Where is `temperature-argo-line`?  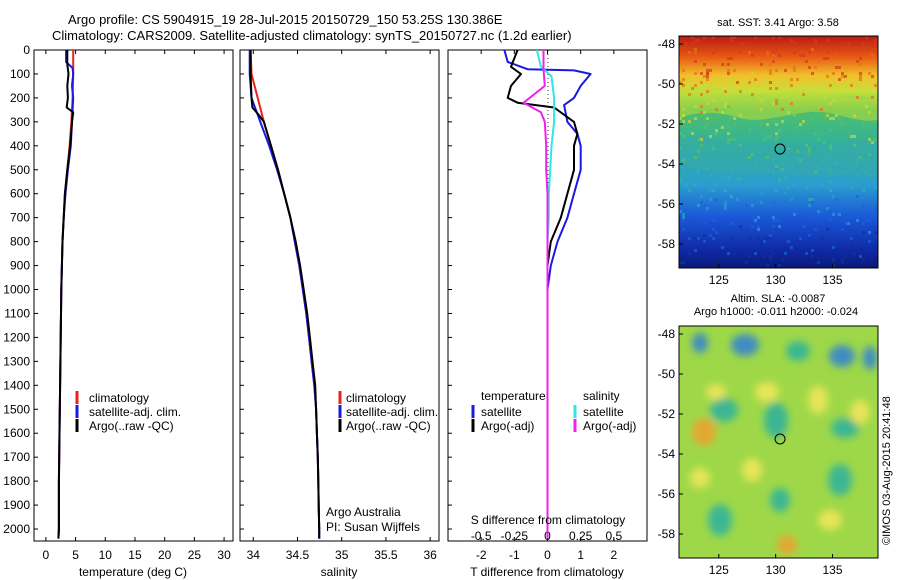
temperature-argo-line is located at coordinates (542, 294).